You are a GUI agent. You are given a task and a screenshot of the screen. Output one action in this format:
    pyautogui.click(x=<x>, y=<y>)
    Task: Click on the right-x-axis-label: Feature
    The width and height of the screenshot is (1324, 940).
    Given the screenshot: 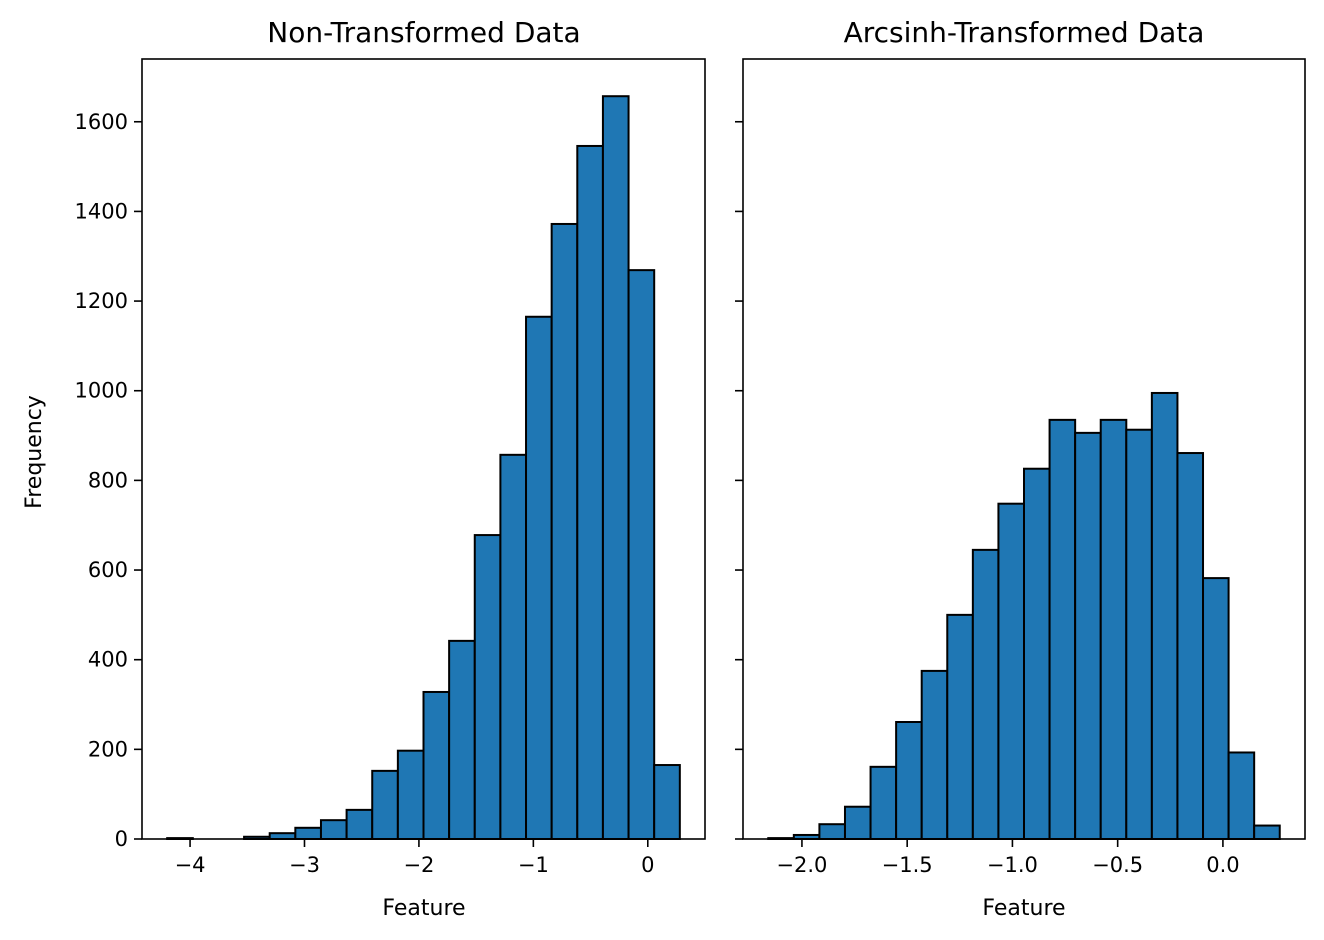 What is the action you would take?
    pyautogui.click(x=1023, y=908)
    